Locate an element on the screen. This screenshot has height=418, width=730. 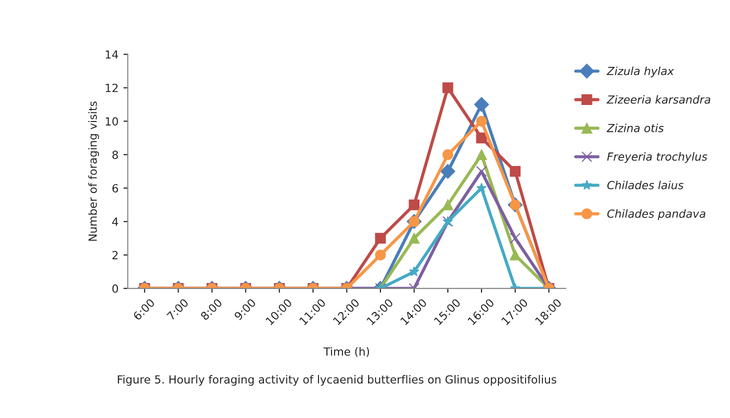
legend-label: Zizula hylax is located at coordinates (640, 72).